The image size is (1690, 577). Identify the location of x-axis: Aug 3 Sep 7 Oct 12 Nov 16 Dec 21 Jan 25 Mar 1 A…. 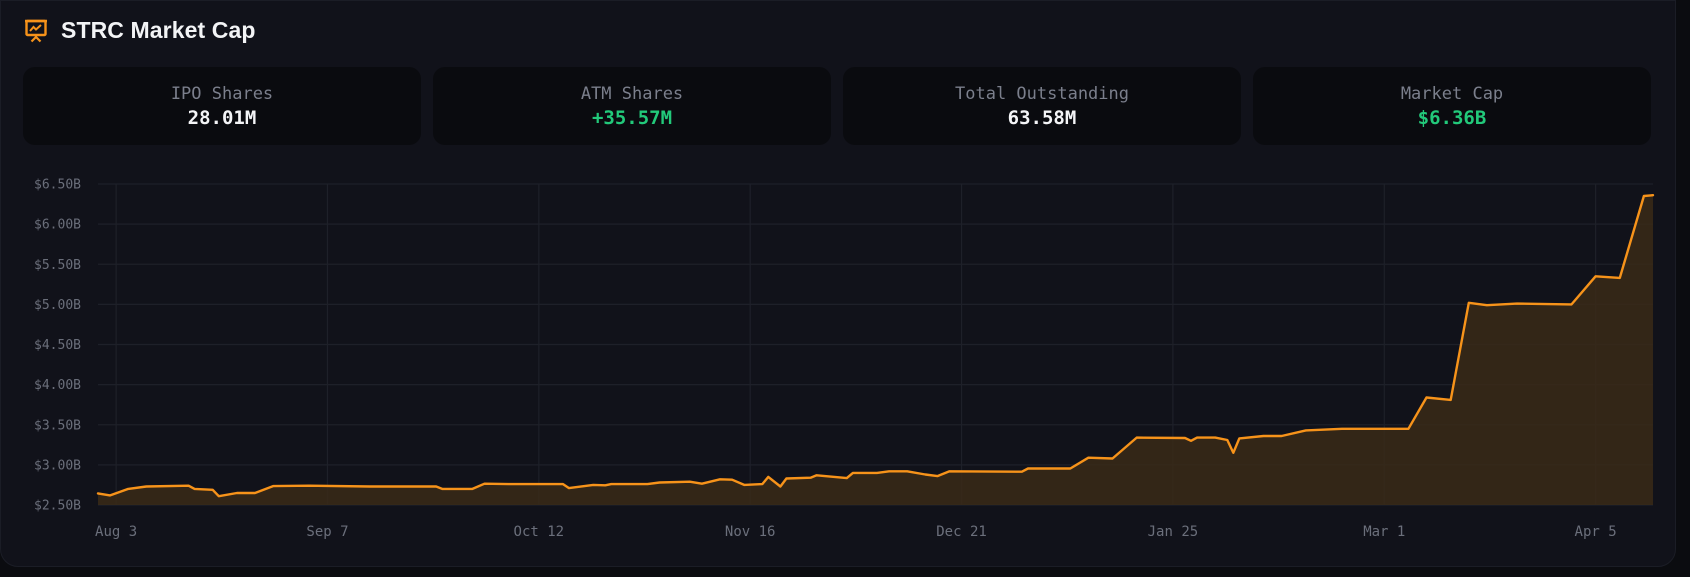
(856, 532).